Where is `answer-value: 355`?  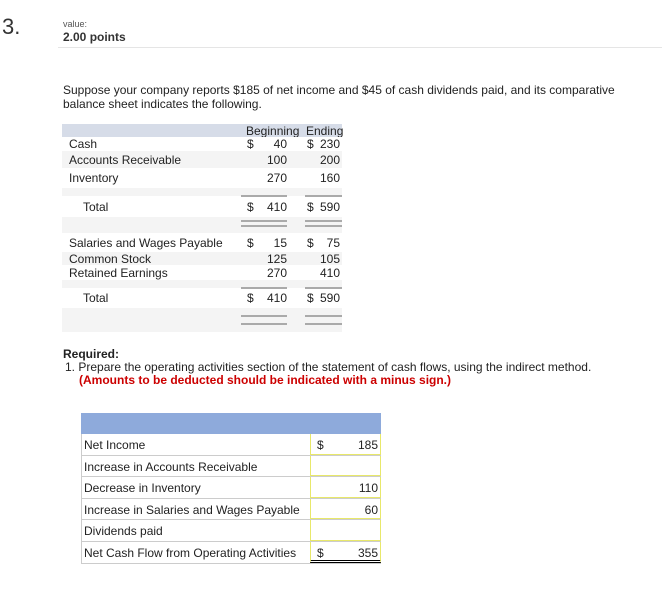 answer-value: 355 is located at coordinates (367, 553).